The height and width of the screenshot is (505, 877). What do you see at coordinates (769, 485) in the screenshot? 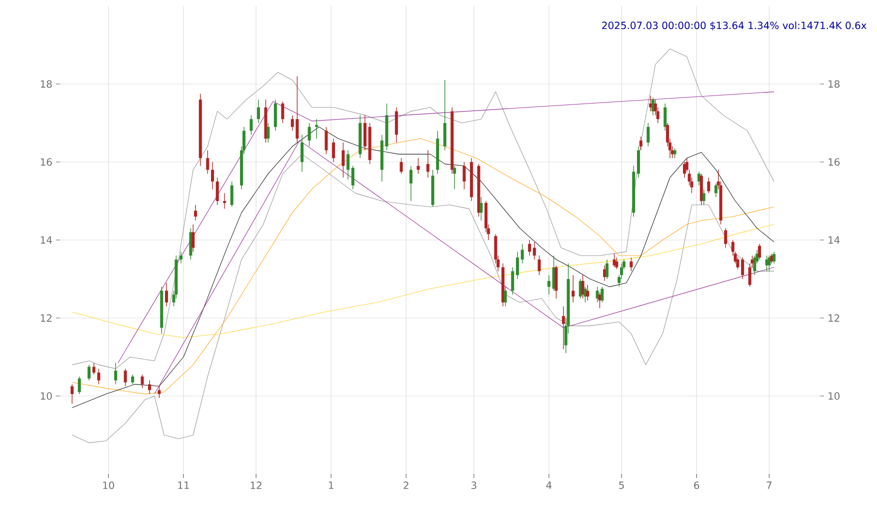
I see `x-tick-label: 7` at bounding box center [769, 485].